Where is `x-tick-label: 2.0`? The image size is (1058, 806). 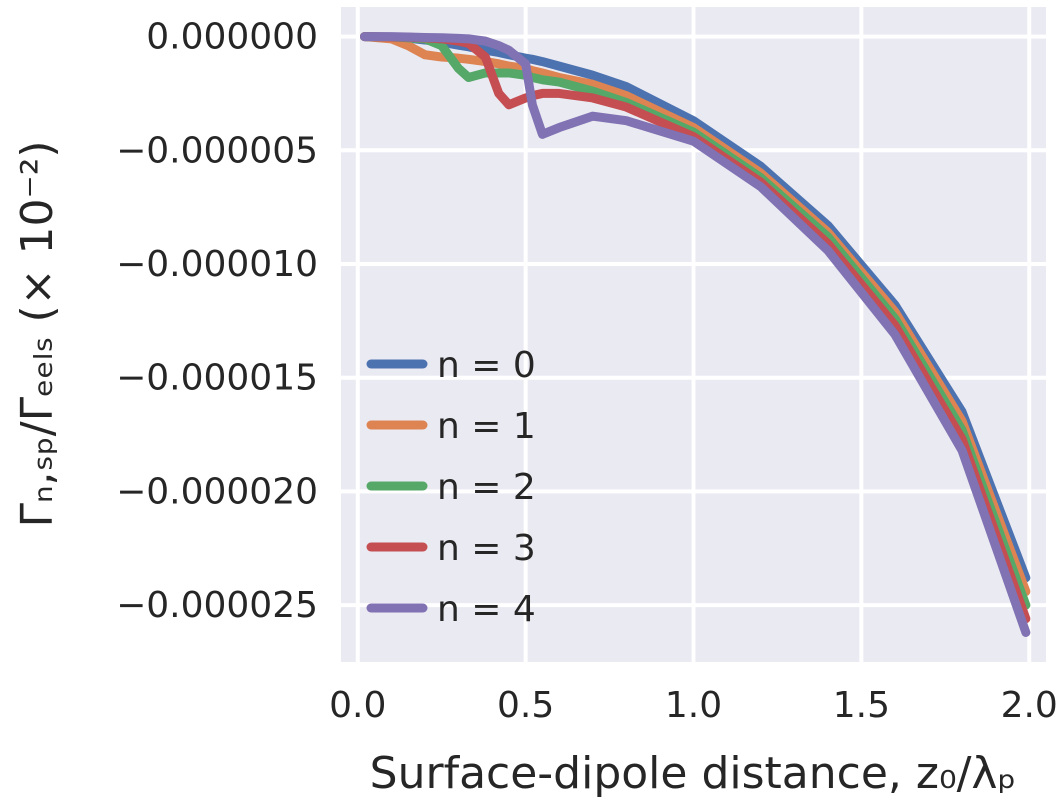
x-tick-label: 2.0 is located at coordinates (1029, 705).